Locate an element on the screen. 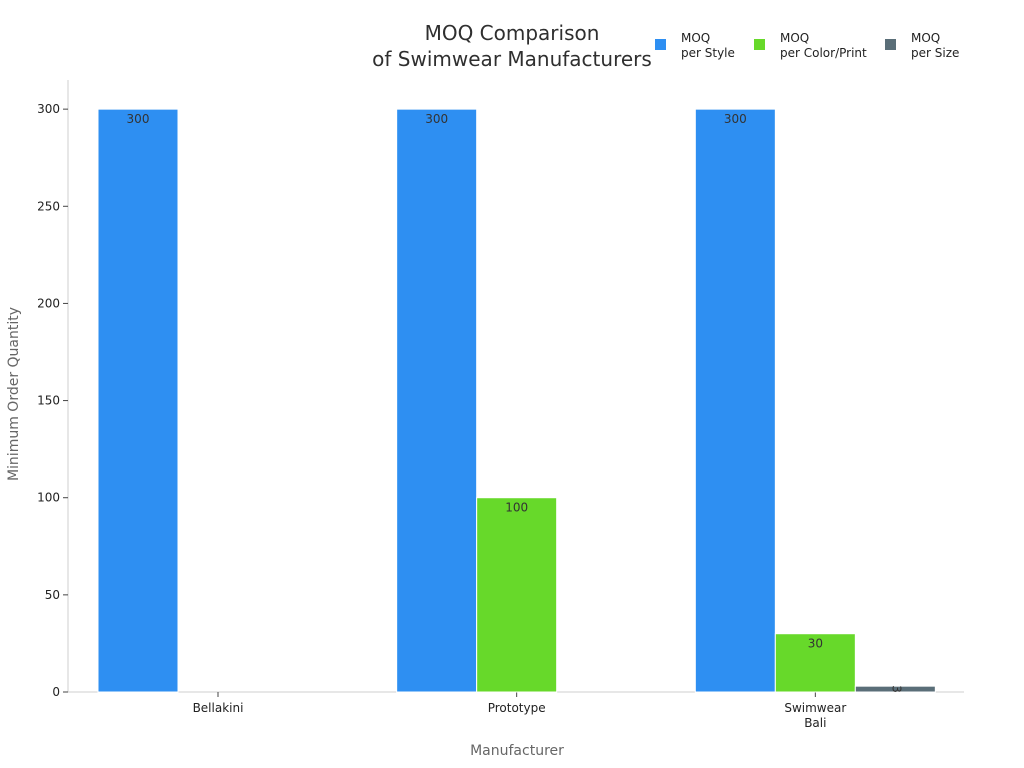 The image size is (1024, 768). legend-label: MOQ per Style is located at coordinates (708, 45).